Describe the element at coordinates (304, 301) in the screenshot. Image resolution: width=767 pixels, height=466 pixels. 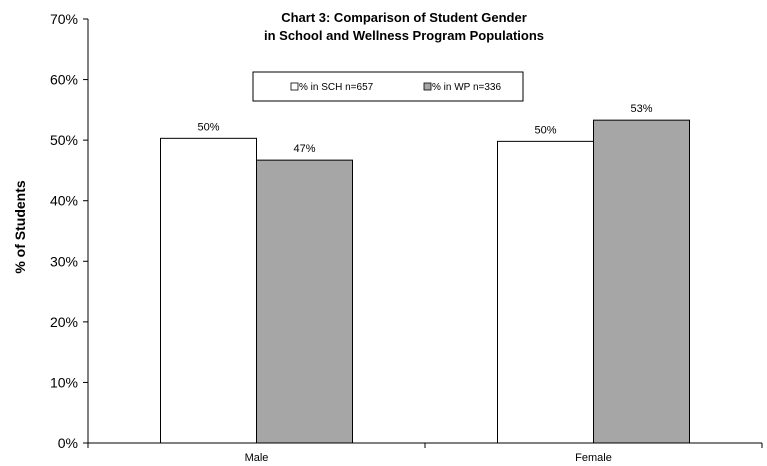
I see `bar-wp-male` at that location.